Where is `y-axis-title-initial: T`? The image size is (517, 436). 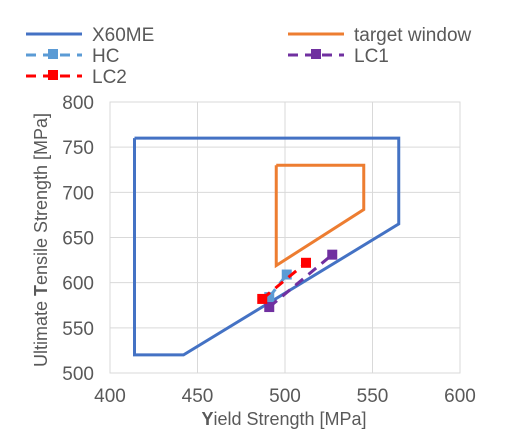
y-axis-title-initial: T is located at coordinates (41, 290).